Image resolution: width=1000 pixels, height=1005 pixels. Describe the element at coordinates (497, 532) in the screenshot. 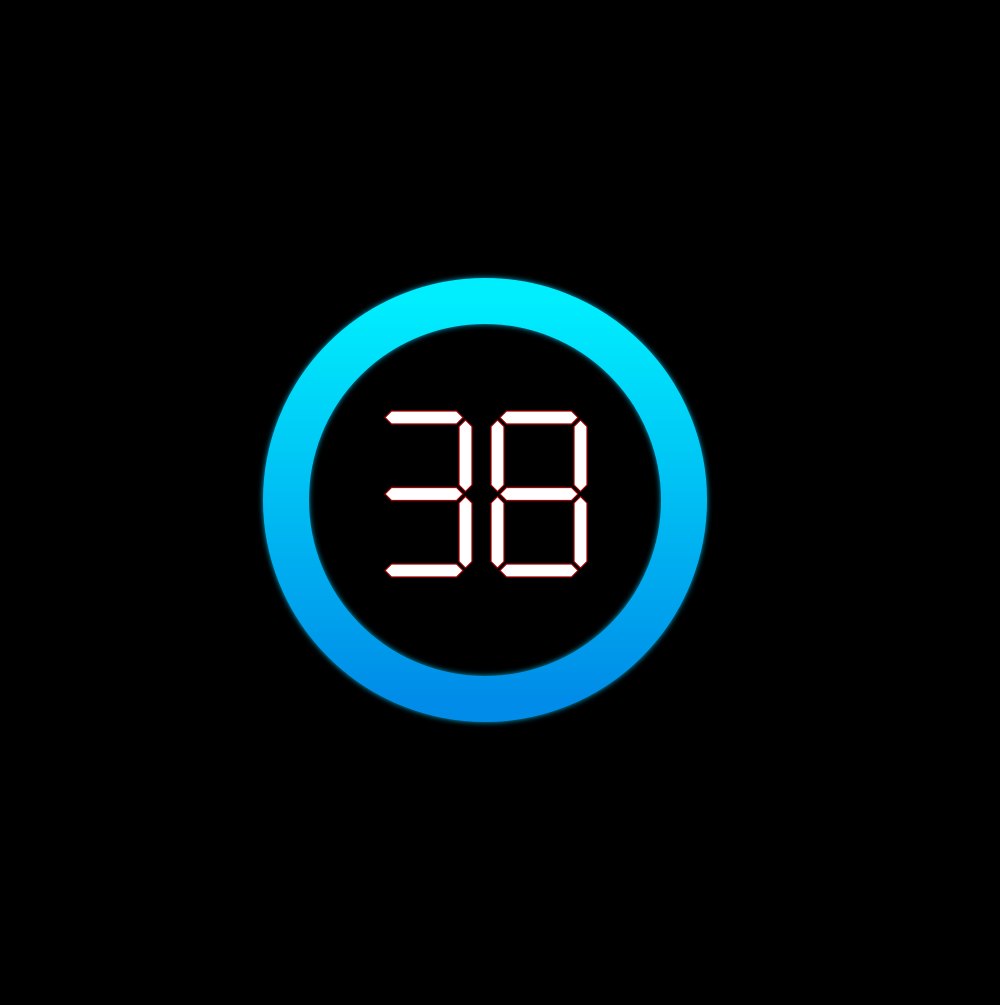

I see `segment-bottom-left` at that location.